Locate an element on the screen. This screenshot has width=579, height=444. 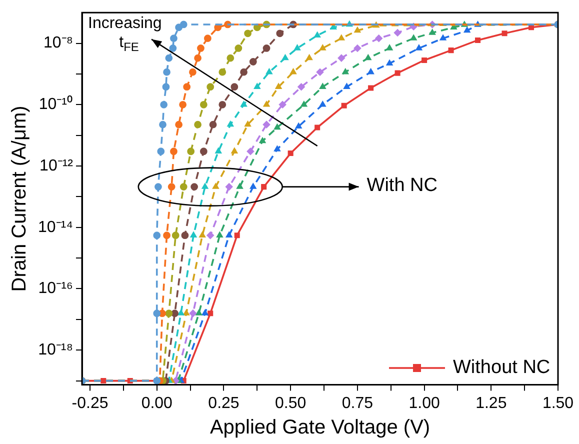
y-tick-label: 10⁻¹⁶ is located at coordinates (55, 289).